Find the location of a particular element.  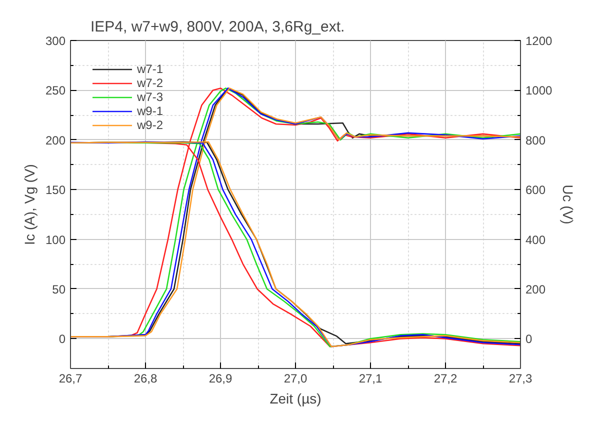

y-tick-label: 200 is located at coordinates (55, 140).